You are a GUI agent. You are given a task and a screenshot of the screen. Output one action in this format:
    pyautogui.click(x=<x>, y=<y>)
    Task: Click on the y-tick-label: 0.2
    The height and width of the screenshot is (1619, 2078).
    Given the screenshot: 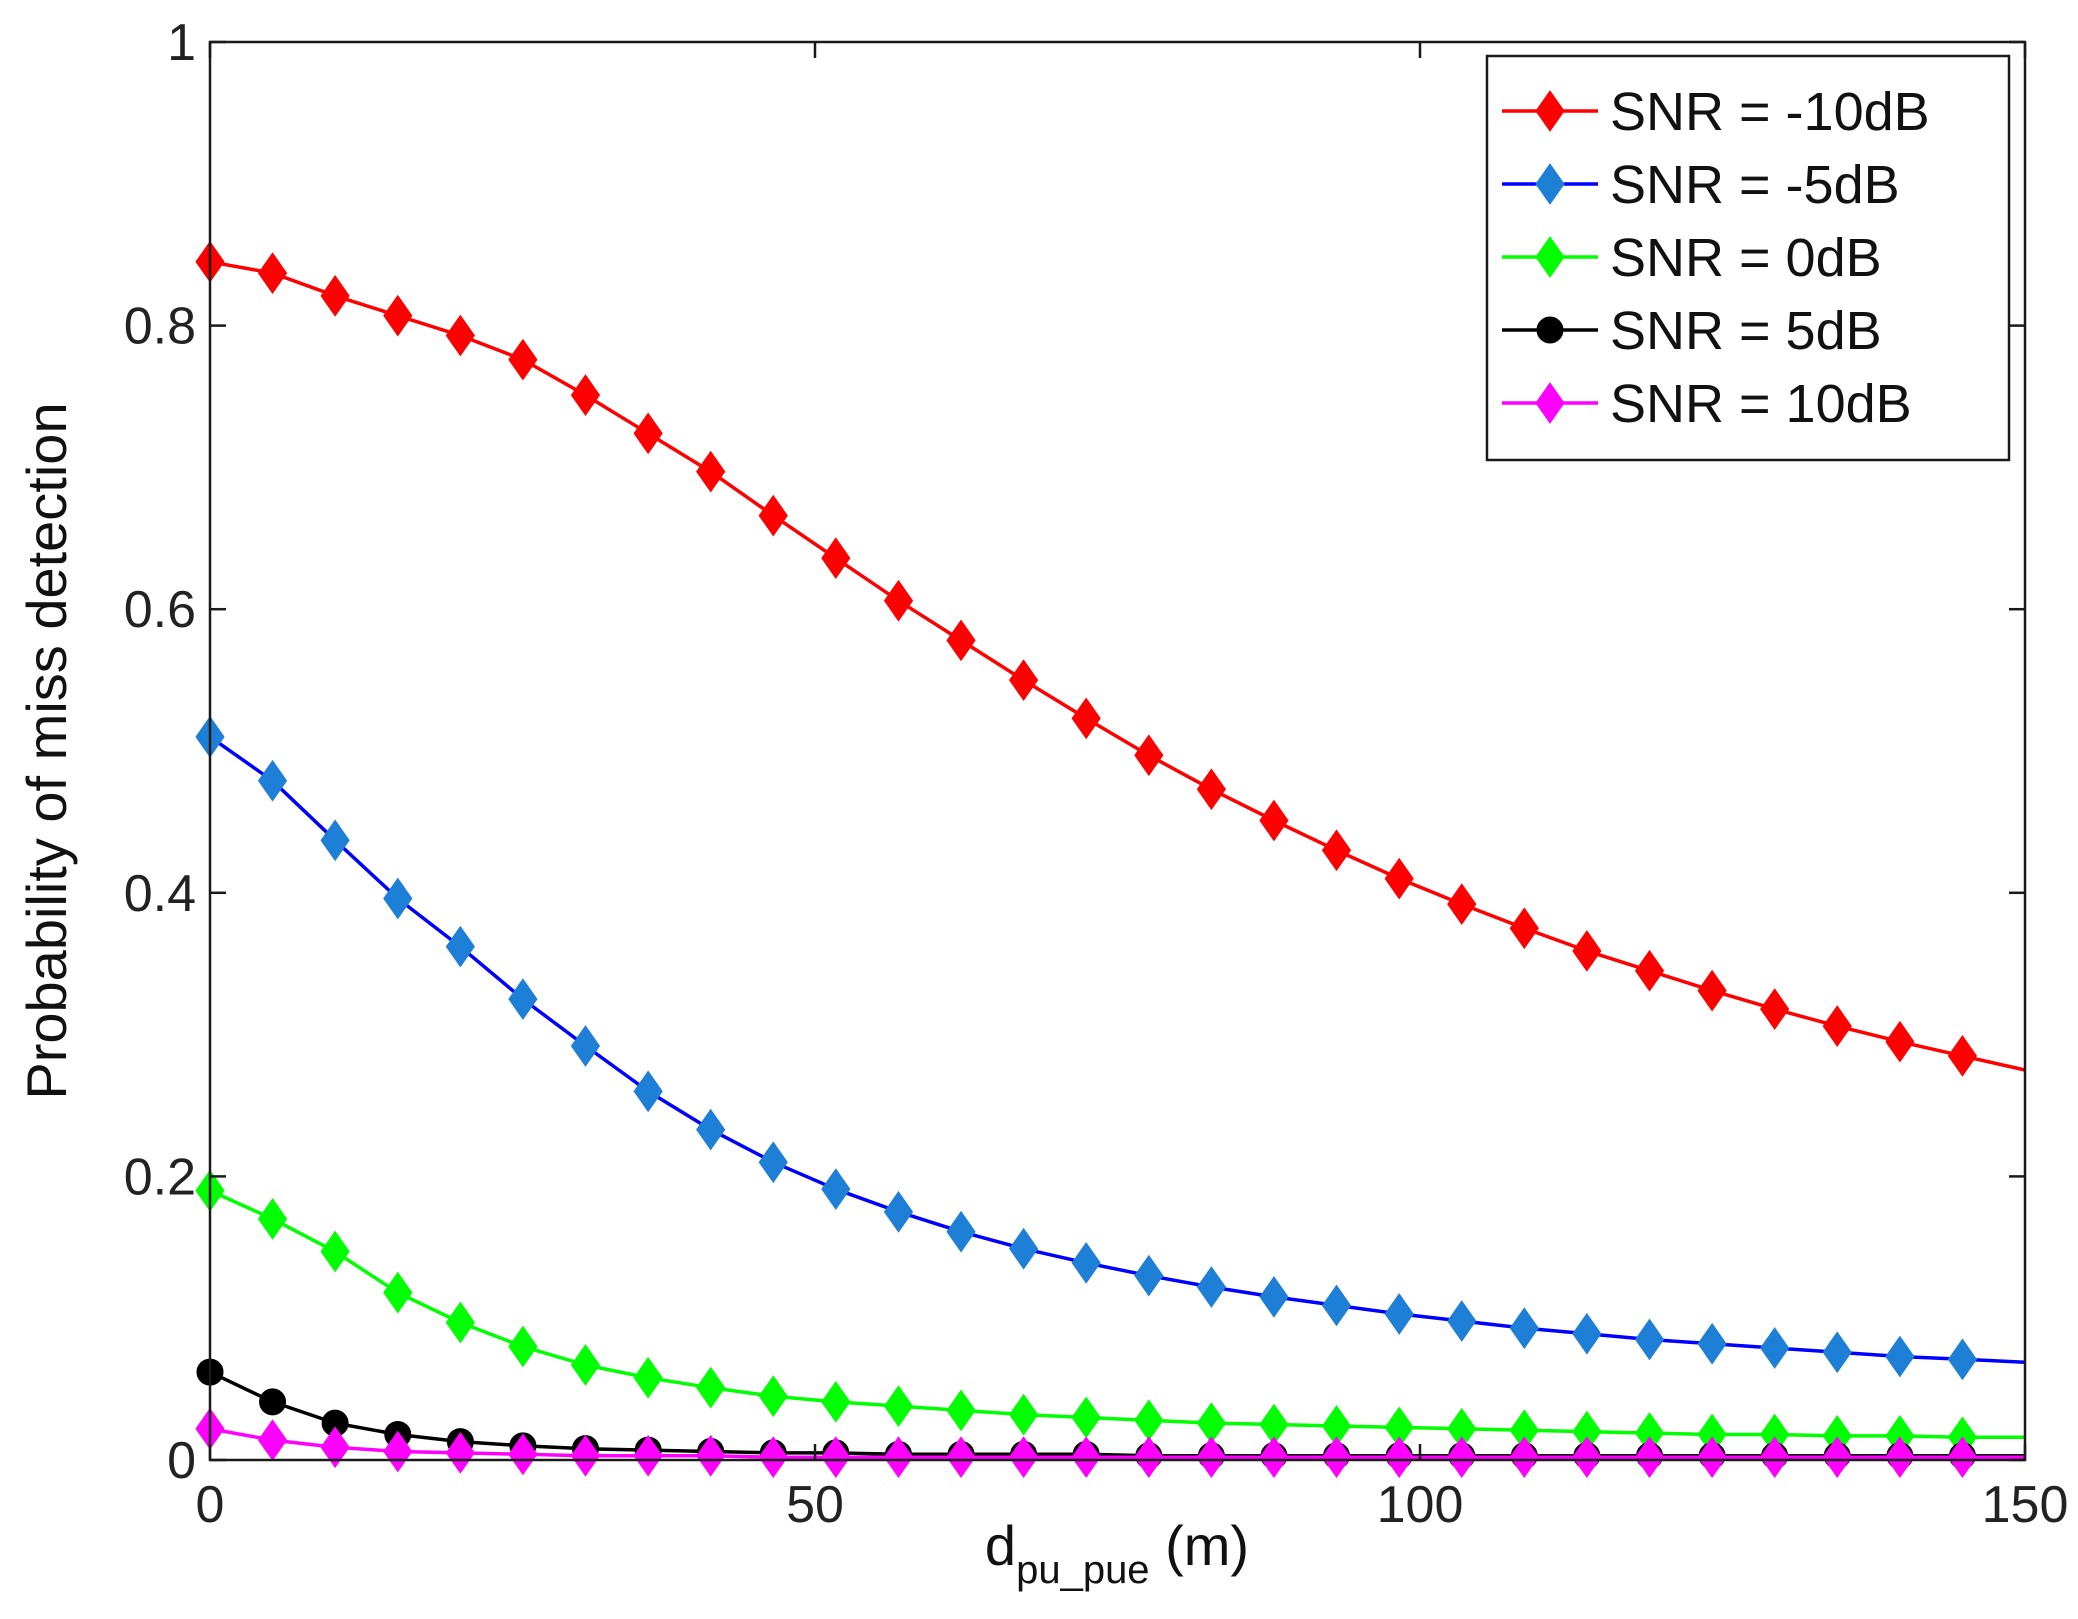 What is the action you would take?
    pyautogui.click(x=160, y=1177)
    